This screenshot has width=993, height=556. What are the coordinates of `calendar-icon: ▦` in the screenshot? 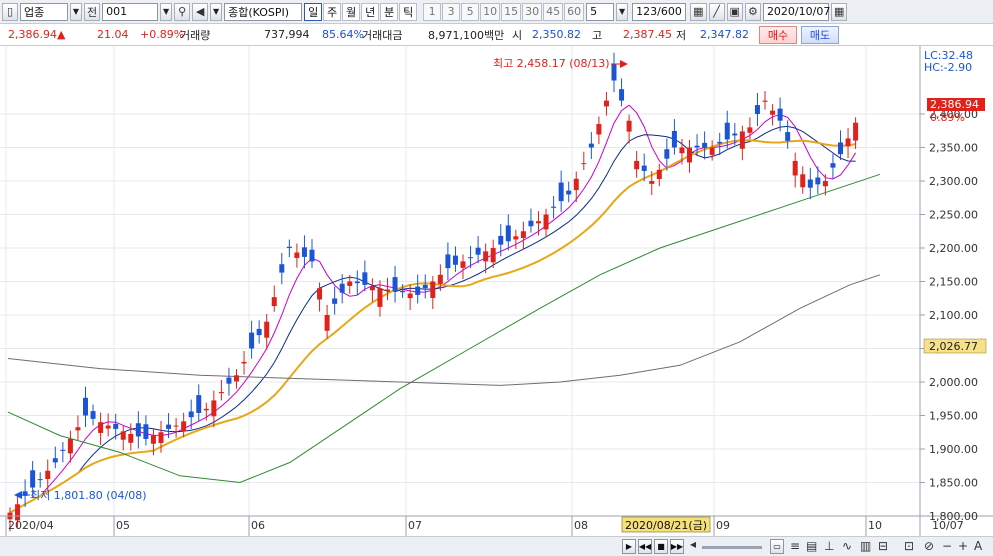 It's located at (839, 11).